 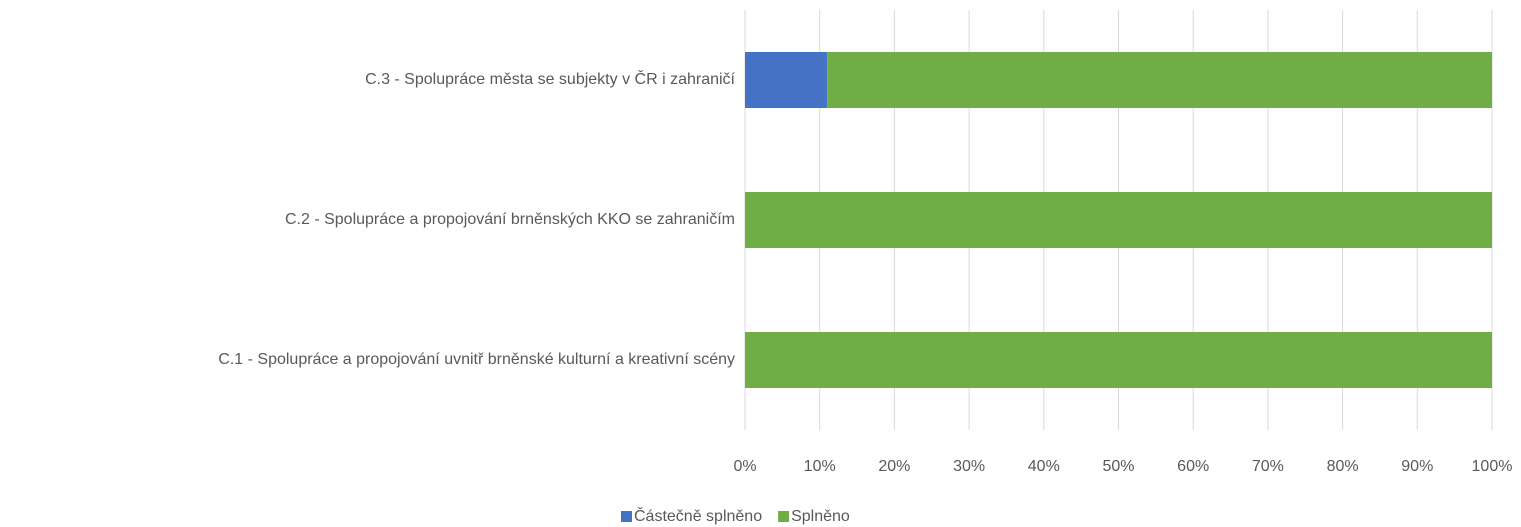 What do you see at coordinates (1417, 466) in the screenshot?
I see `x-tick-label: 90%` at bounding box center [1417, 466].